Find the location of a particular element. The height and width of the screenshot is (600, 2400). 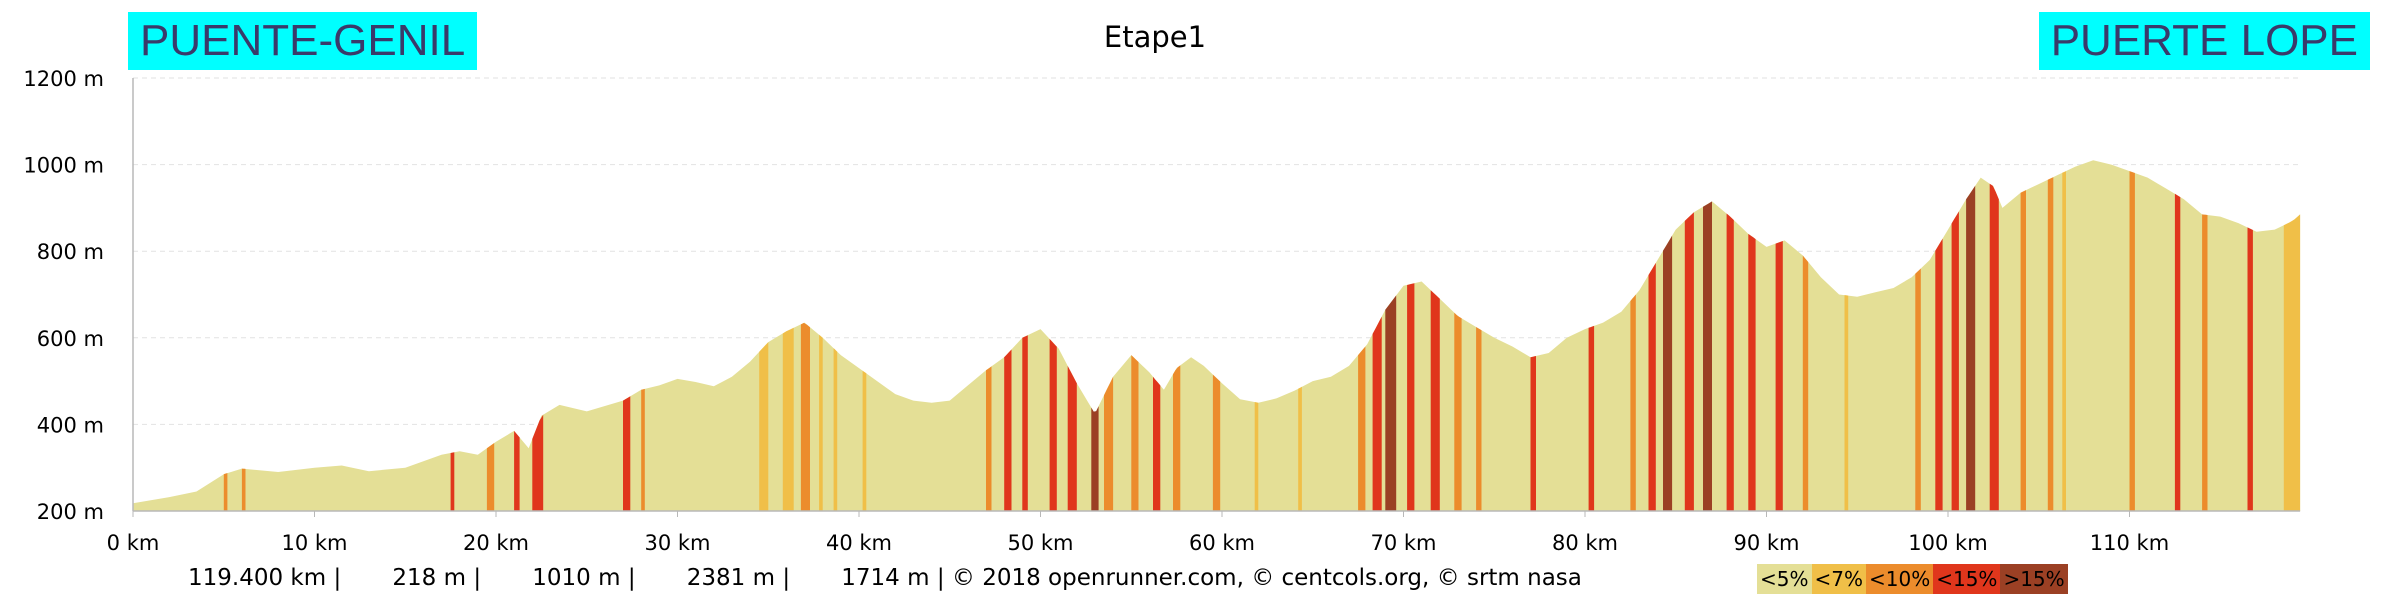

legend-item: <7% is located at coordinates (1838, 579).